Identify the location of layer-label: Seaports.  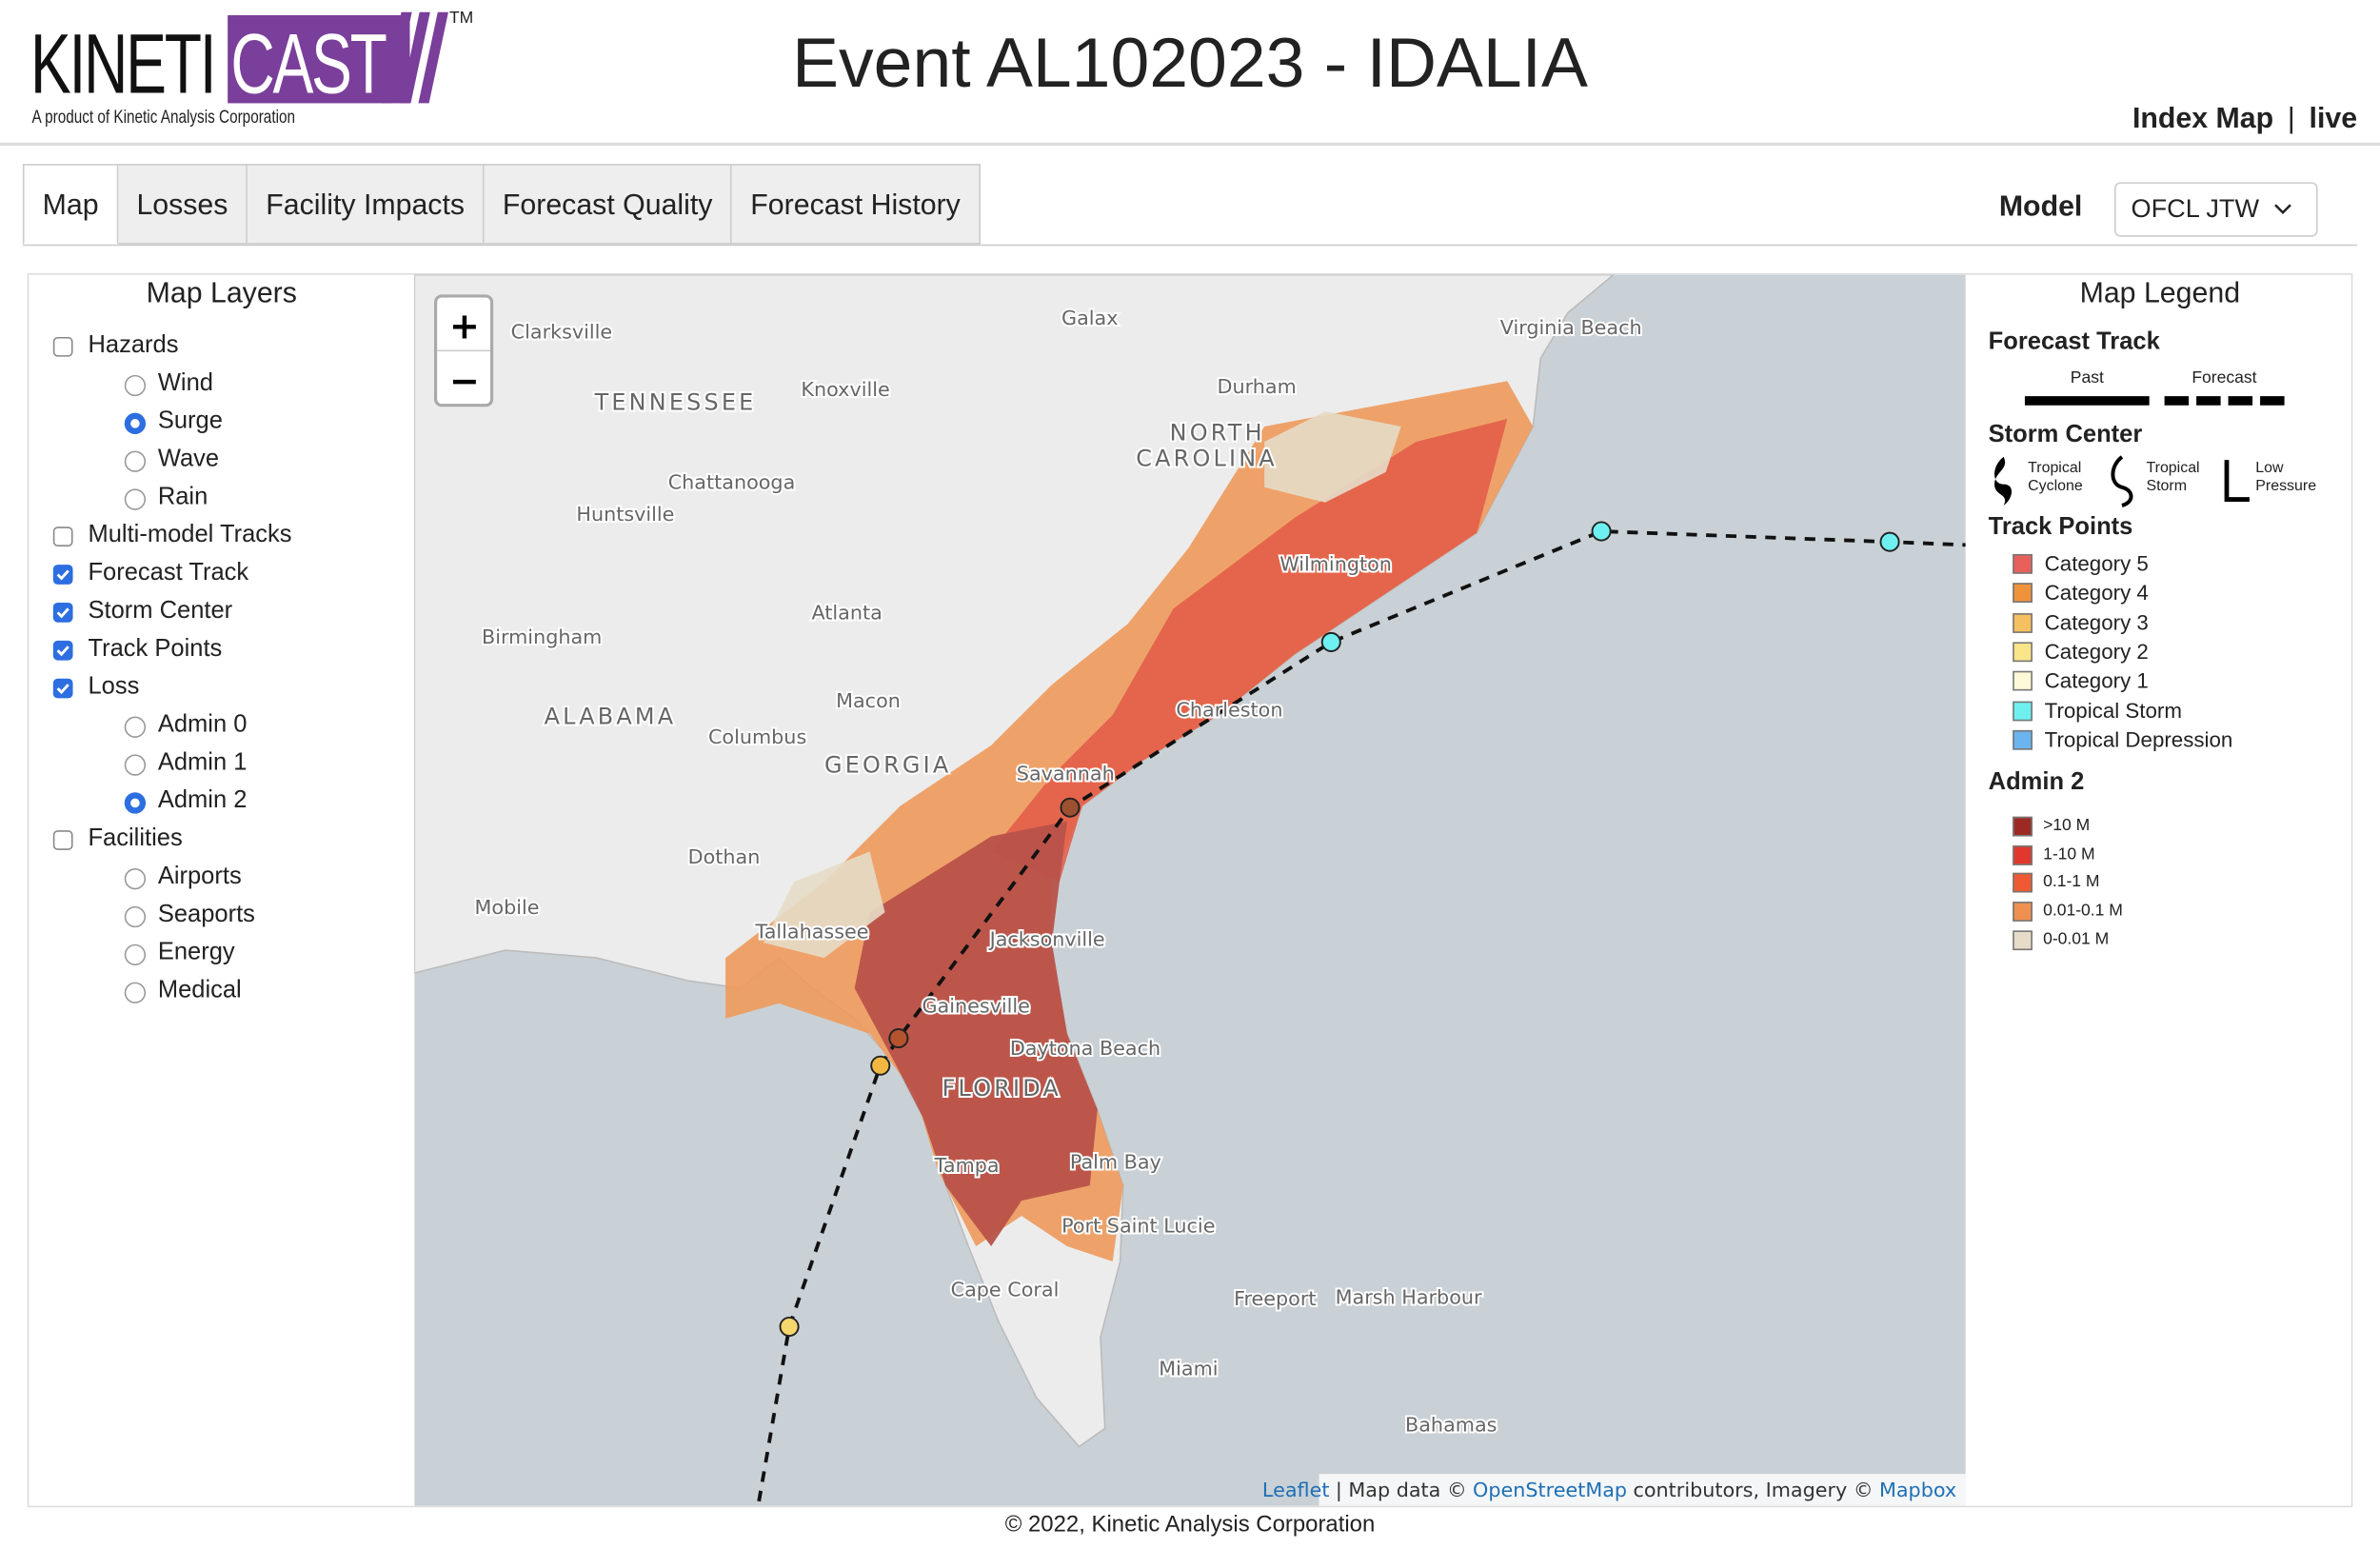
(206, 915).